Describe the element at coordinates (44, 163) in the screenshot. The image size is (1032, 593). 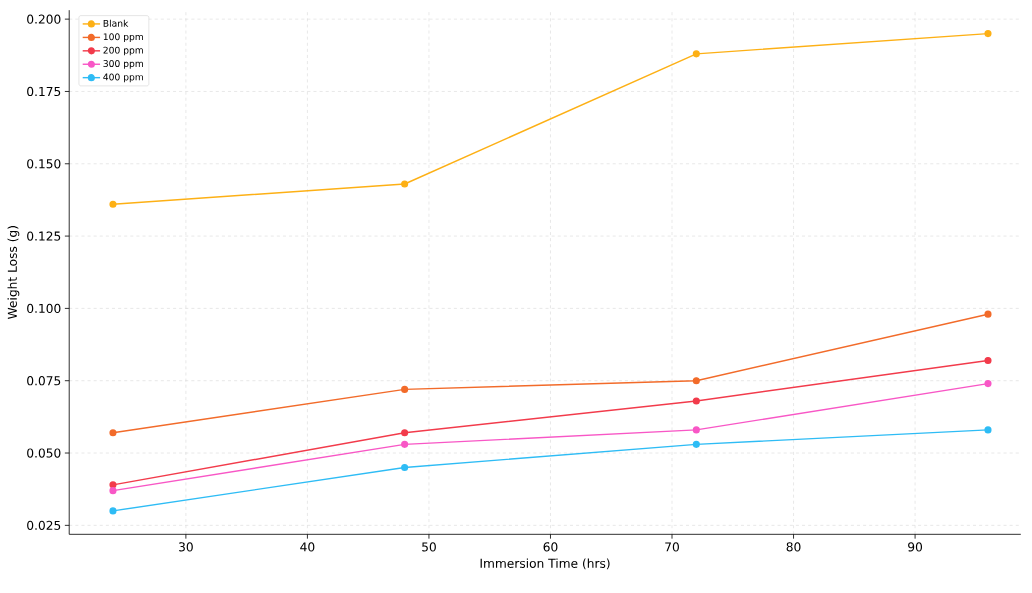
I see `y-tick-label: 0.150` at that location.